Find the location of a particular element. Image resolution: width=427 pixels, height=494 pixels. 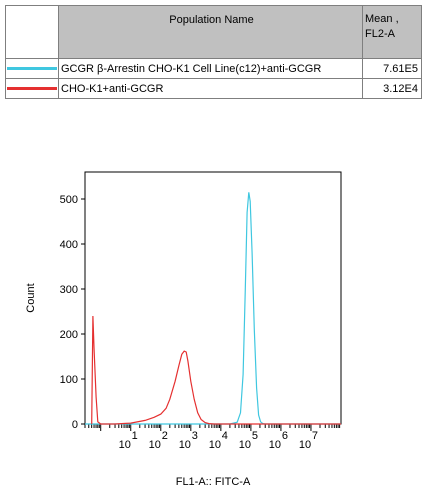

y-tick-label: 200 is located at coordinates (69, 335).